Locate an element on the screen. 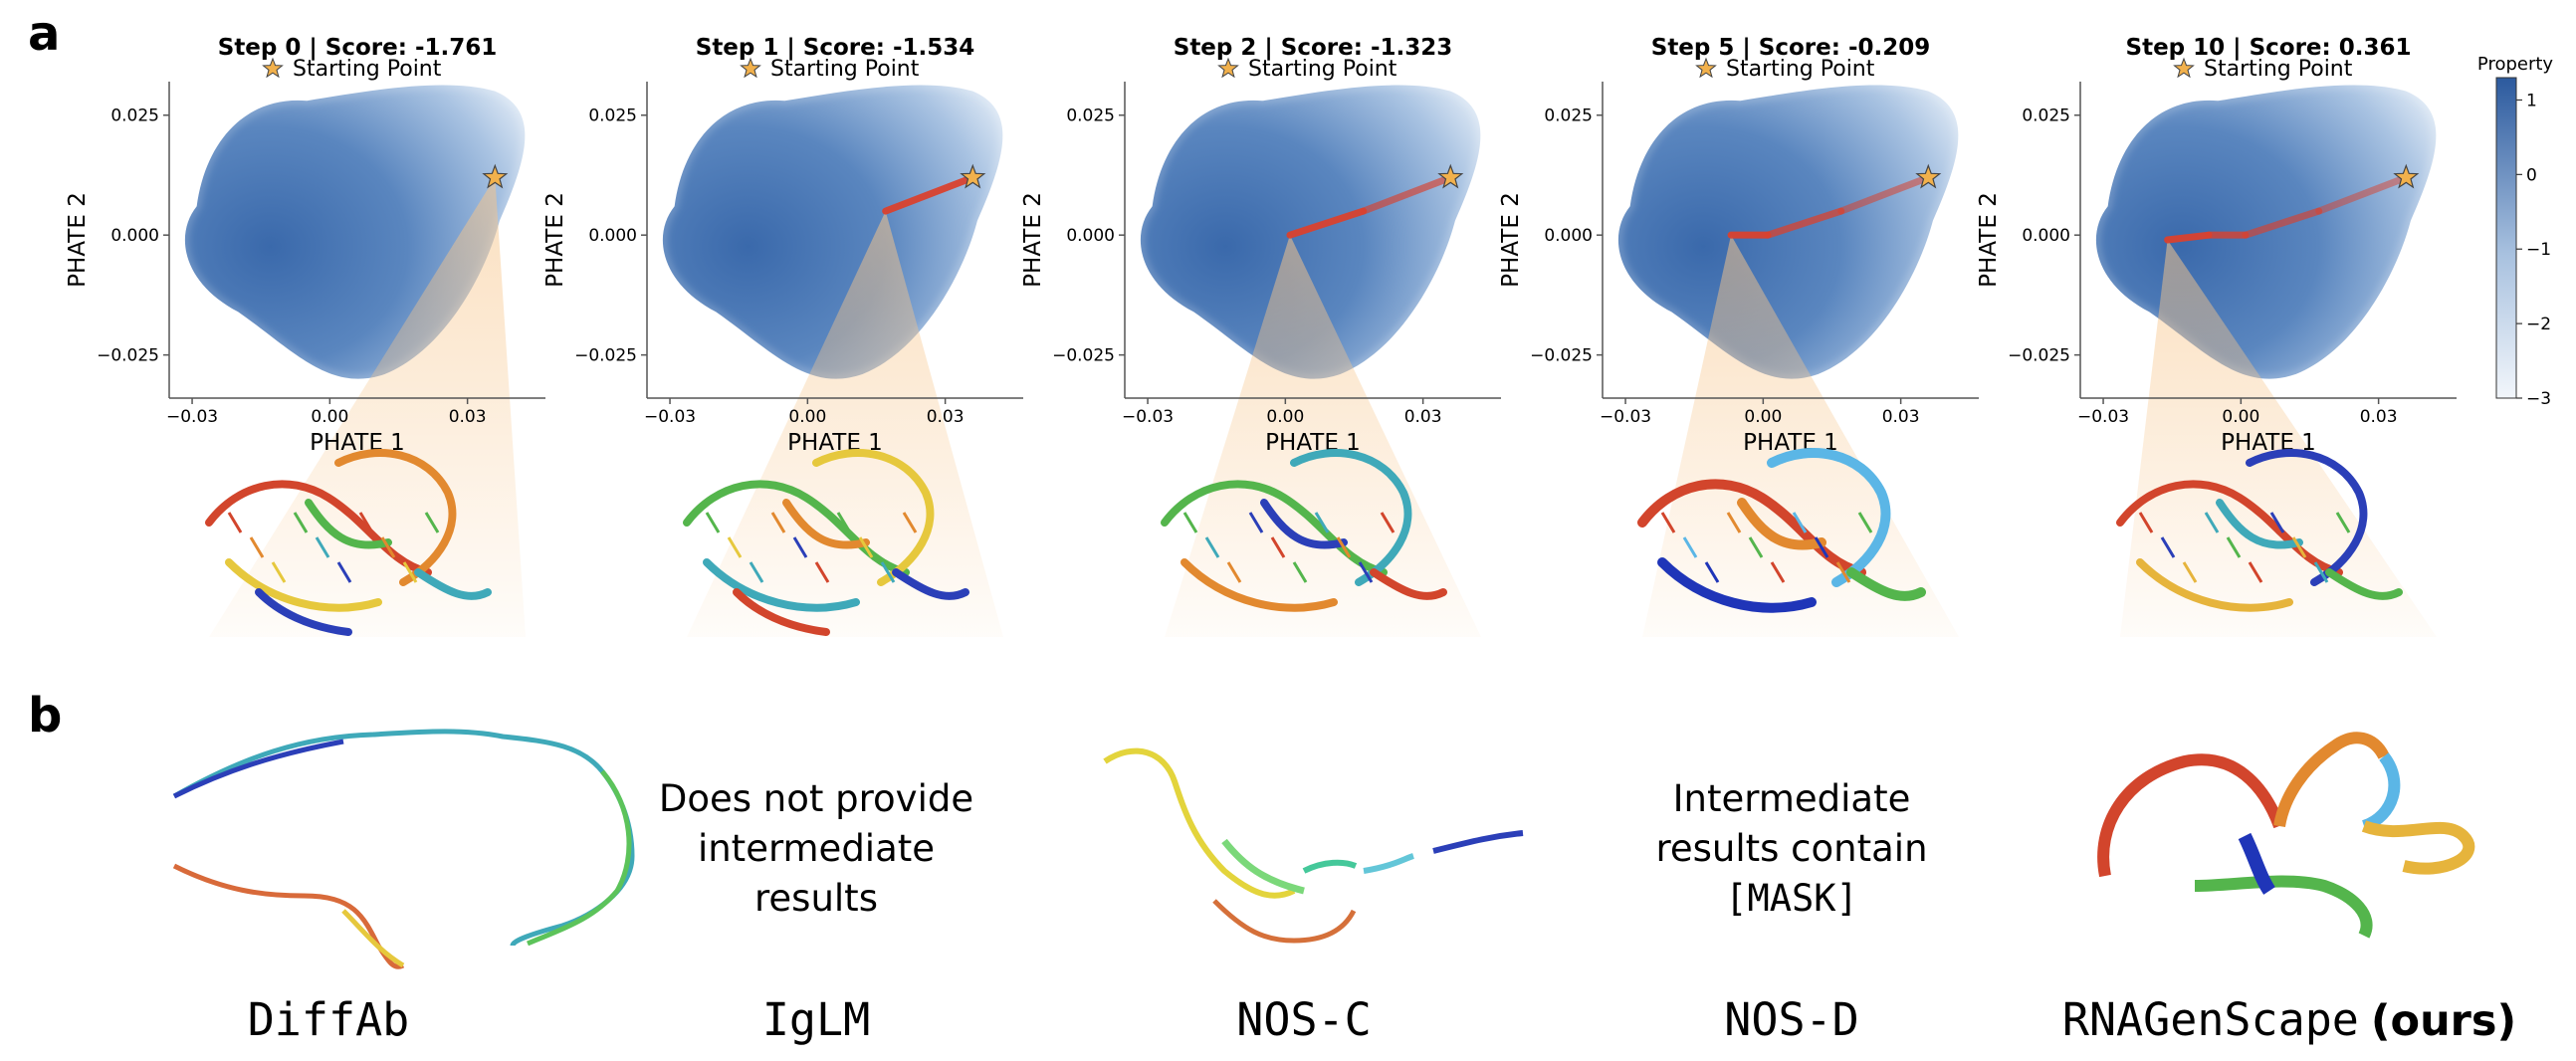  starting-point-marker is located at coordinates (973, 176).